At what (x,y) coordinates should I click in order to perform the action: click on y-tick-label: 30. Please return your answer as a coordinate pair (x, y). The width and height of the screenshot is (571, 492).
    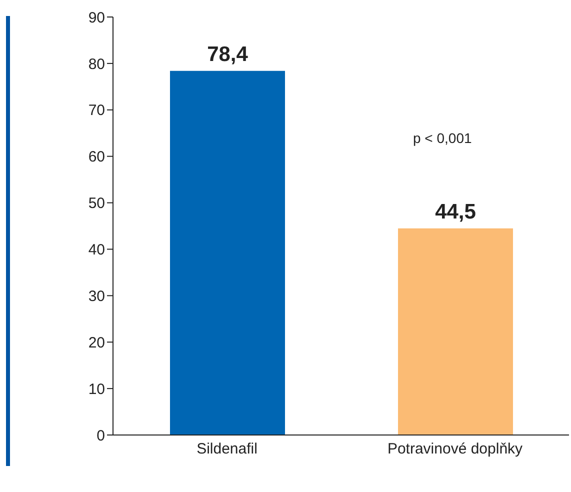
    Looking at the image, I should click on (96, 296).